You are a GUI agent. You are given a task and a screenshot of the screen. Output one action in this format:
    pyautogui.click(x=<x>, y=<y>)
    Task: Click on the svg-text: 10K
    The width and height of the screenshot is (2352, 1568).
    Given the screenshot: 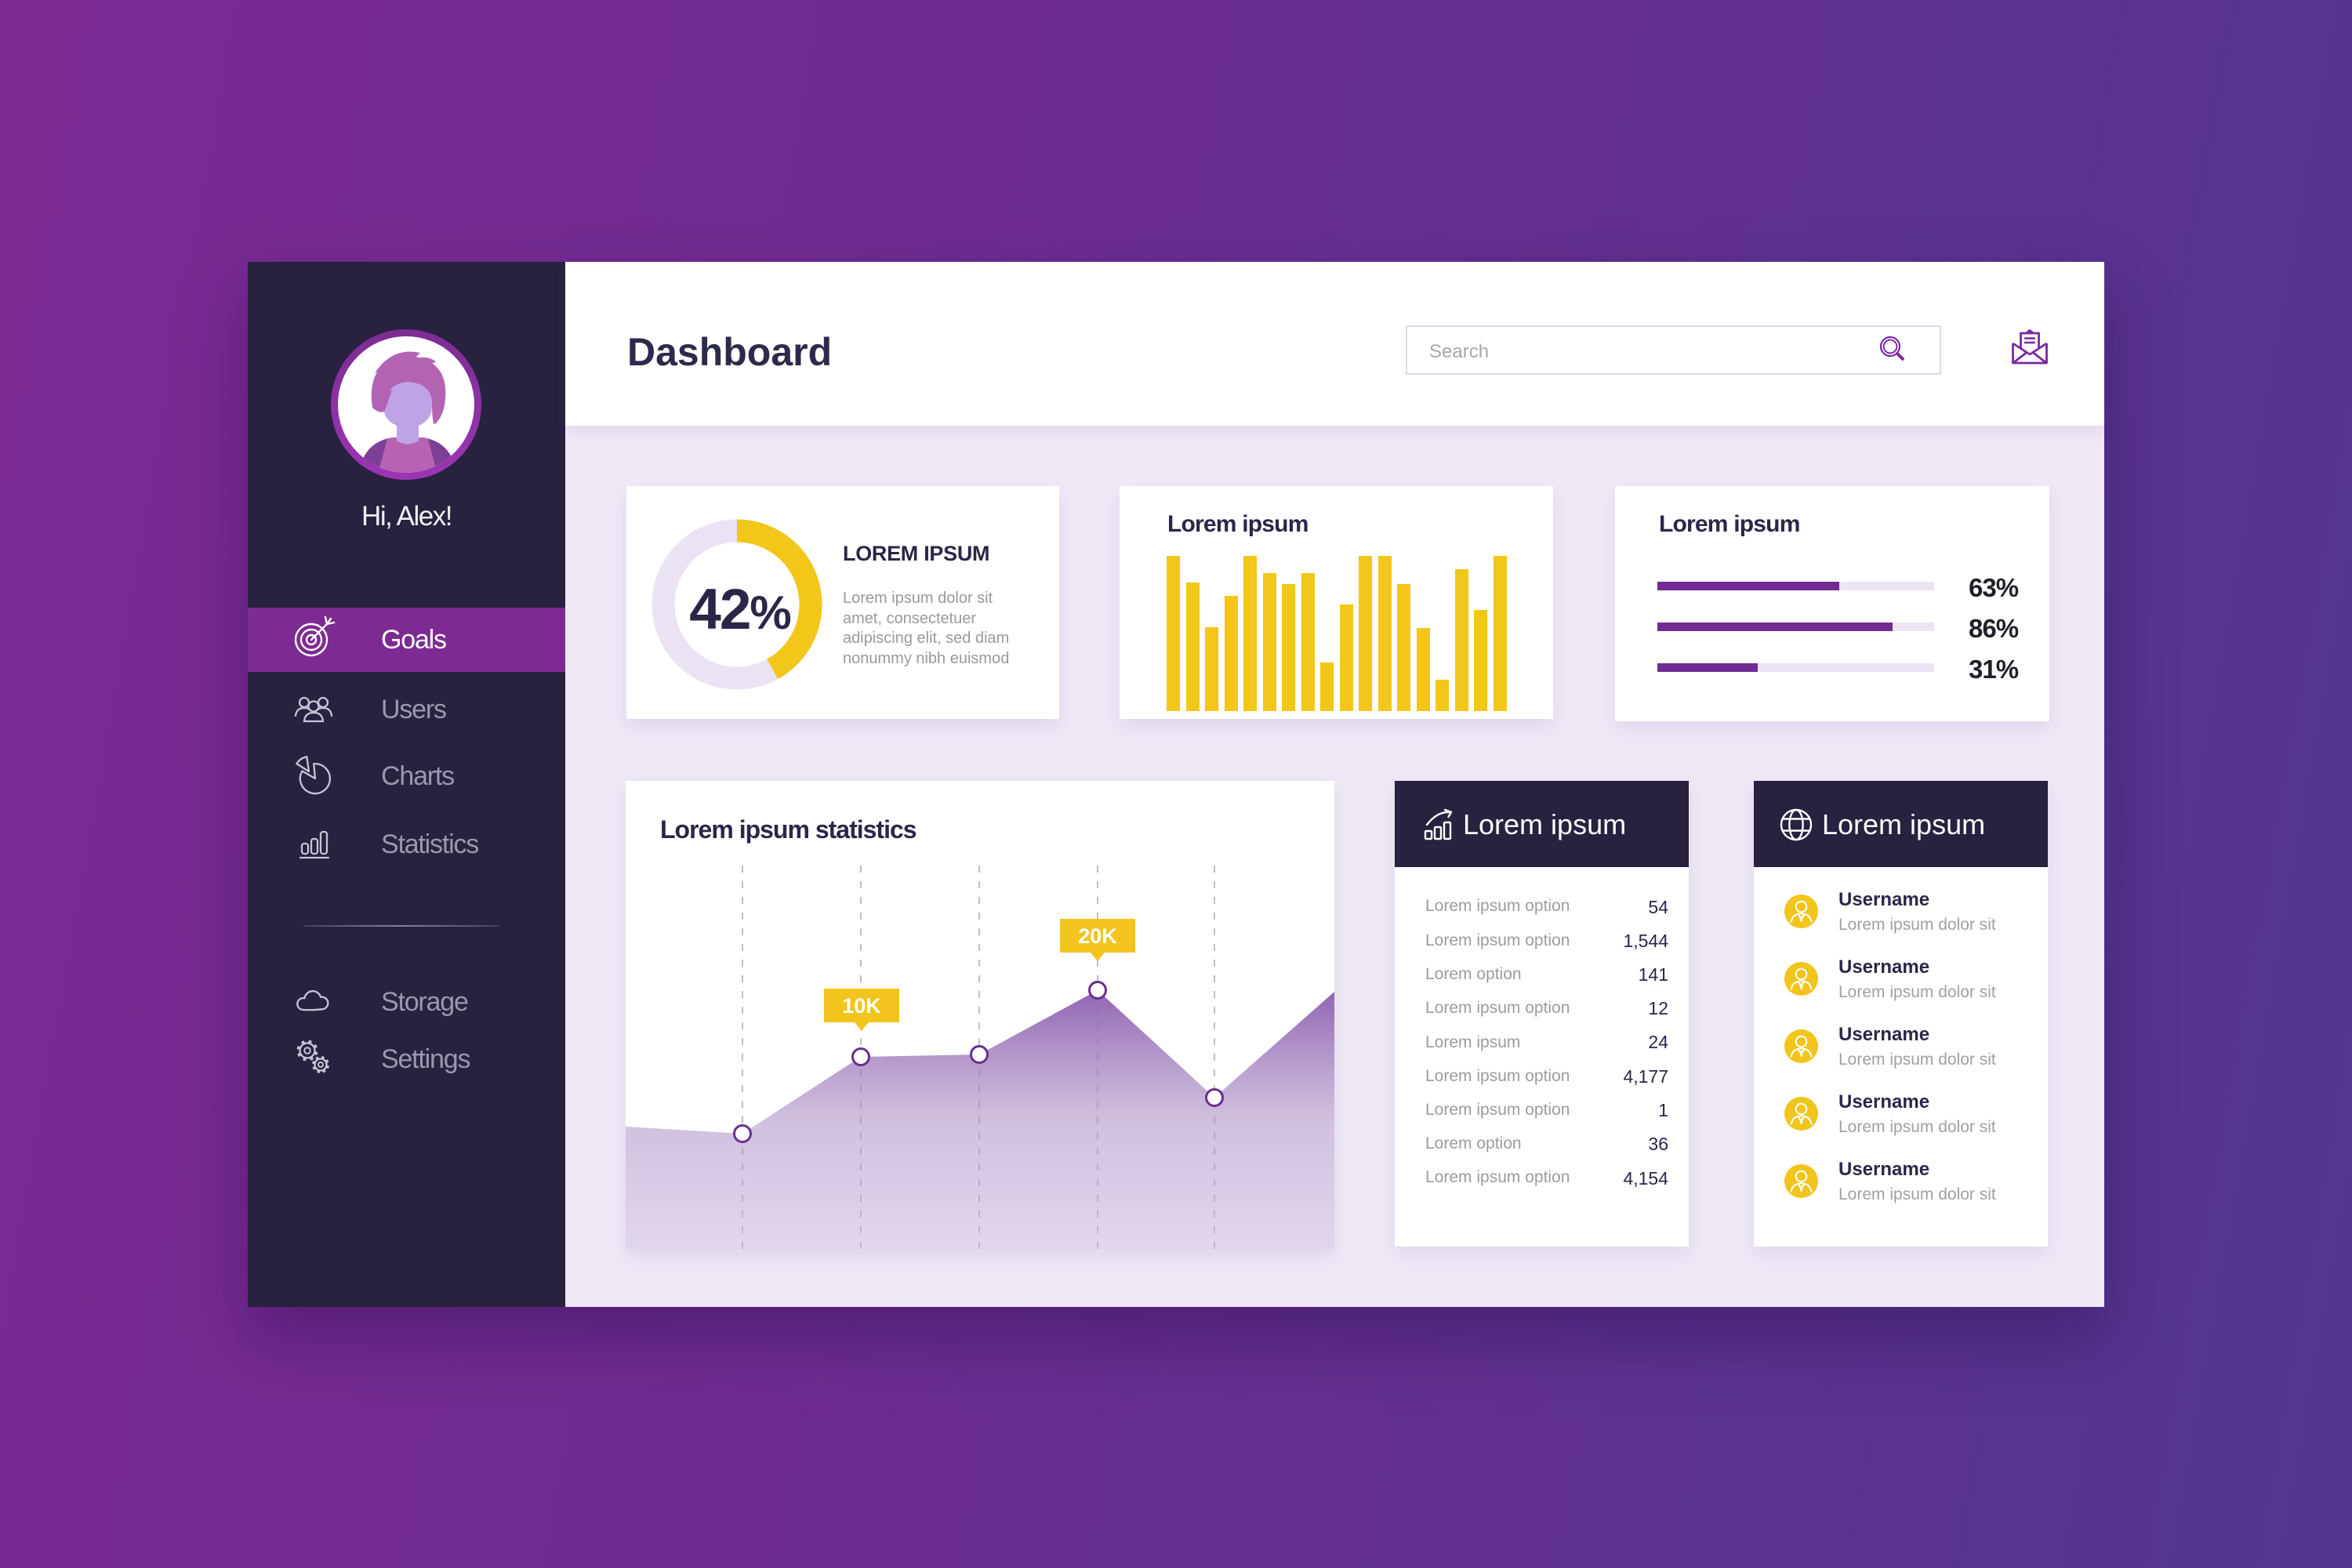 What is the action you would take?
    pyautogui.click(x=861, y=1006)
    